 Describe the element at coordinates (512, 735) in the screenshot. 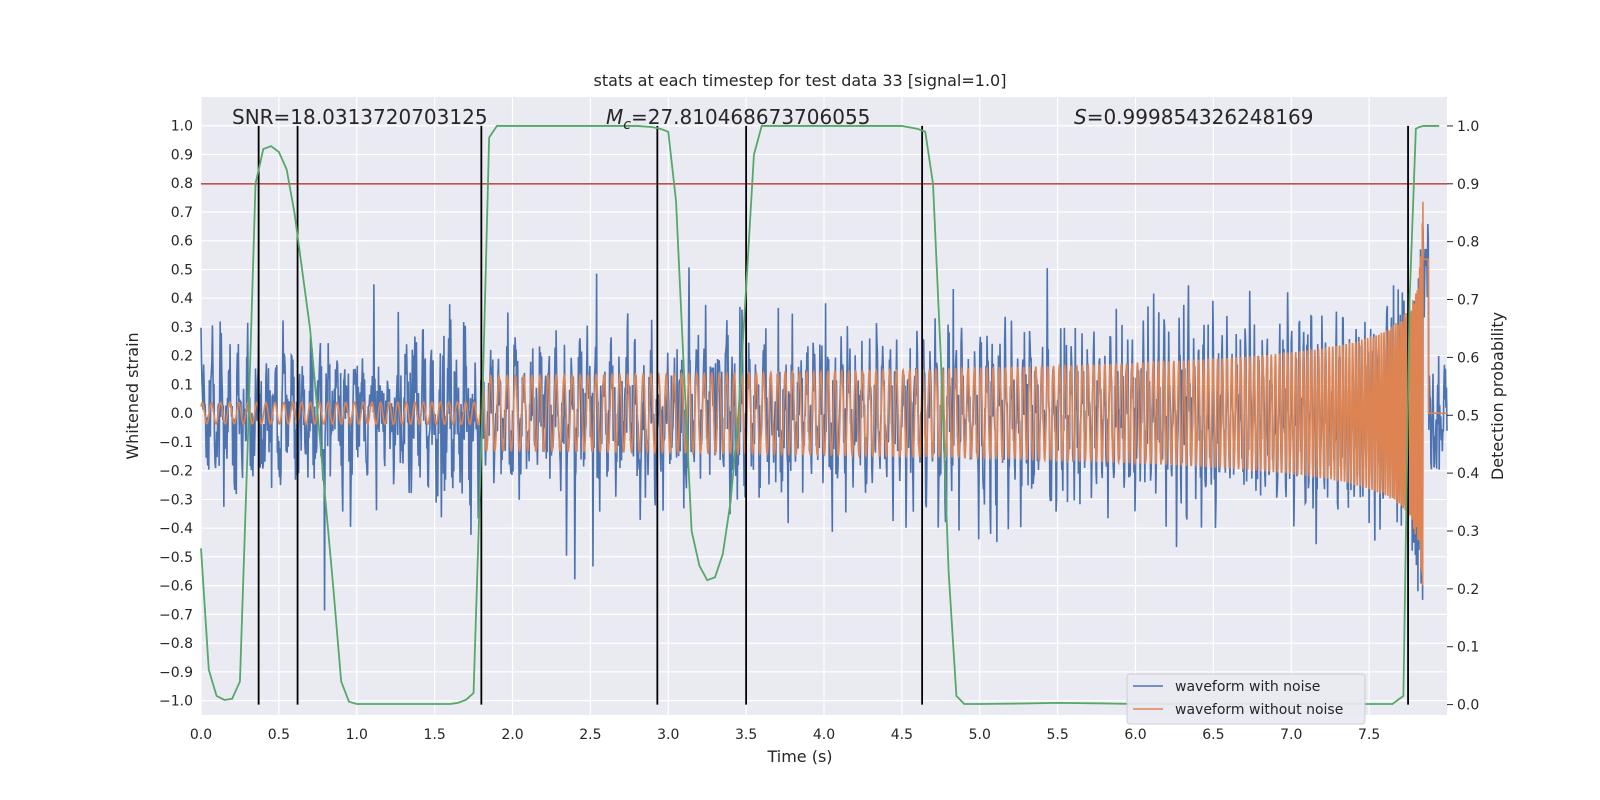

I see `x-tick-label: 2.0` at that location.